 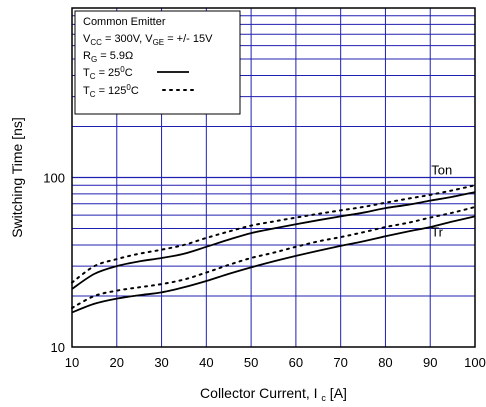 I want to click on legend-condition-0: Common Emitter, so click(x=124, y=22).